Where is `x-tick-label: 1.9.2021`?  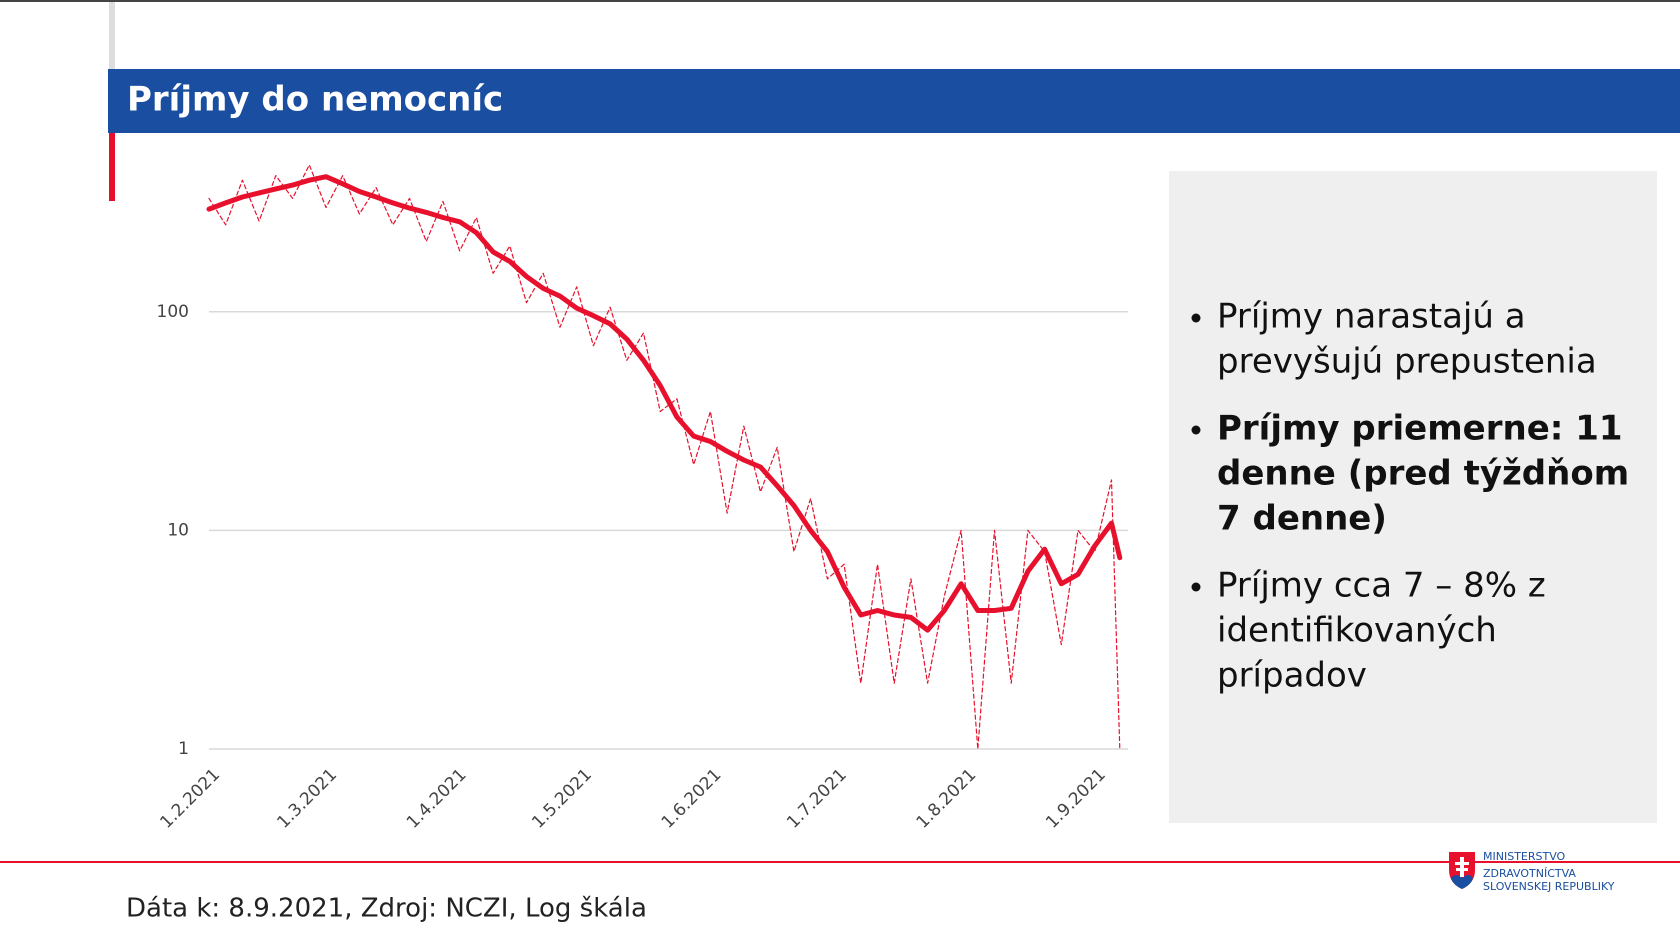 x-tick-label: 1.9.2021 is located at coordinates (1076, 799).